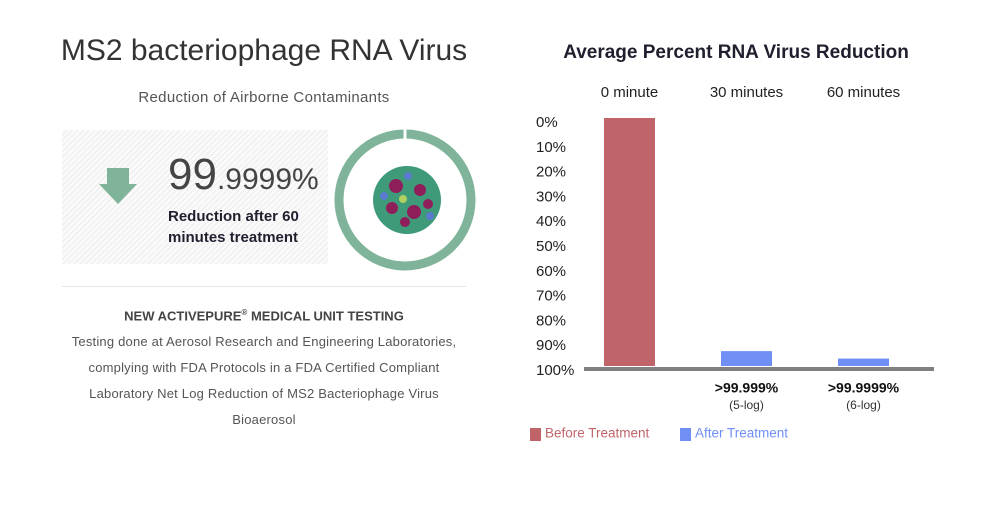 The width and height of the screenshot is (999, 505). Describe the element at coordinates (551, 196) in the screenshot. I see `y-tick-label: 30%` at that location.